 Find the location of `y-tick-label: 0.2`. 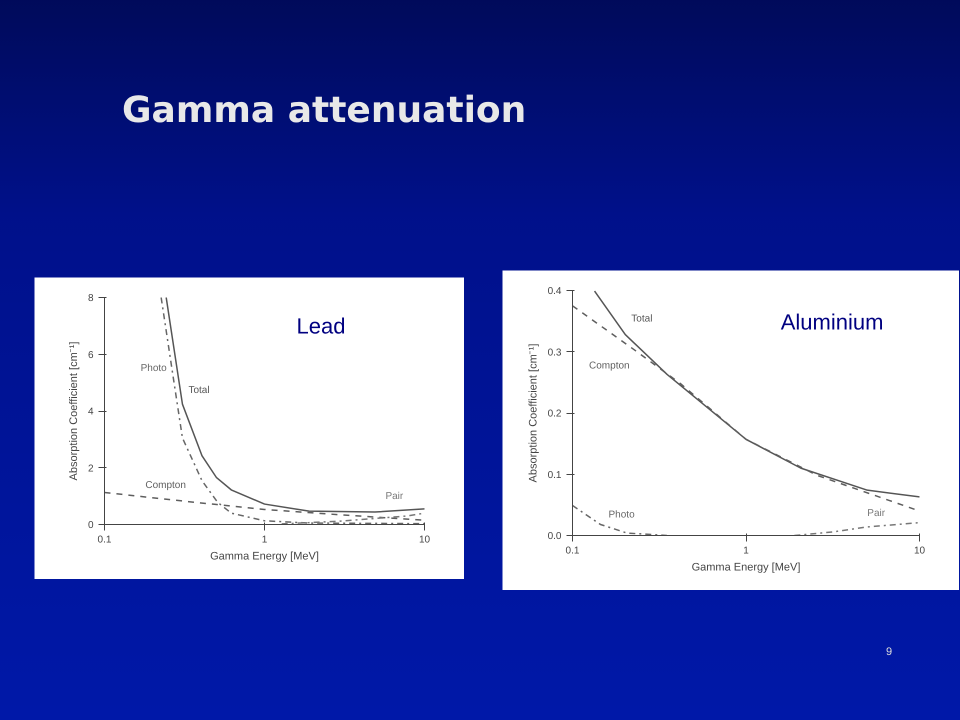

y-tick-label: 0.2 is located at coordinates (555, 414).